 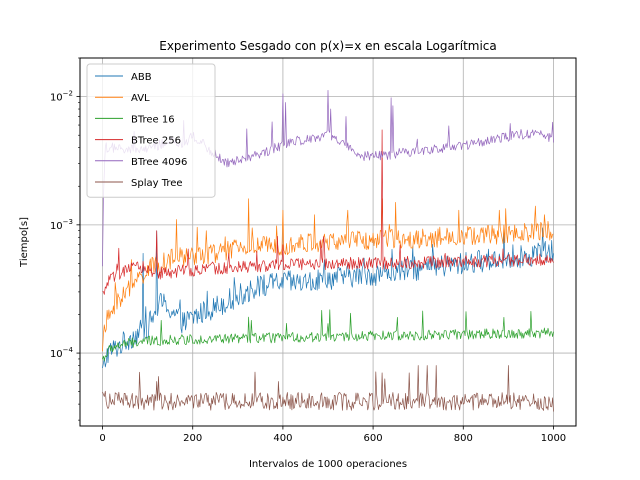 What do you see at coordinates (159, 162) in the screenshot?
I see `legend-label: BTree 4096` at bounding box center [159, 162].